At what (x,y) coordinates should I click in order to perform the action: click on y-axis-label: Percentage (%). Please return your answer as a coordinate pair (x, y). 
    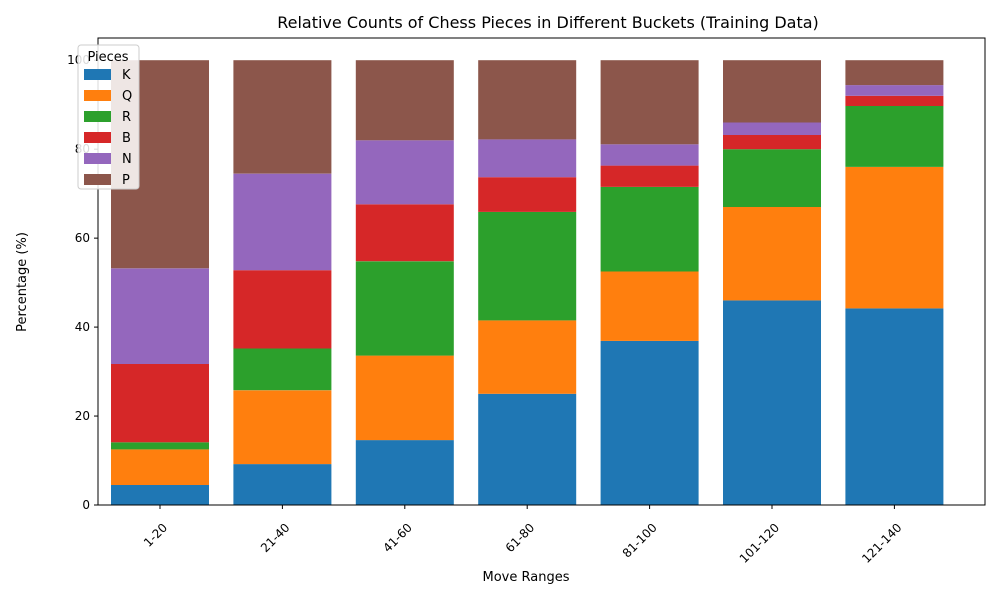
    Looking at the image, I should click on (22, 282).